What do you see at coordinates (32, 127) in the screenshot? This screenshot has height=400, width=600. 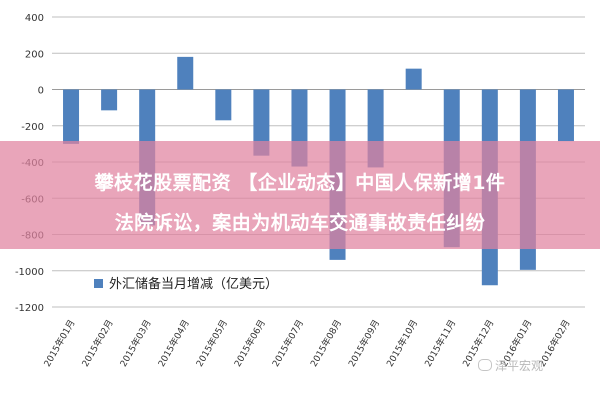 I see `y-tick-label: -200` at bounding box center [32, 127].